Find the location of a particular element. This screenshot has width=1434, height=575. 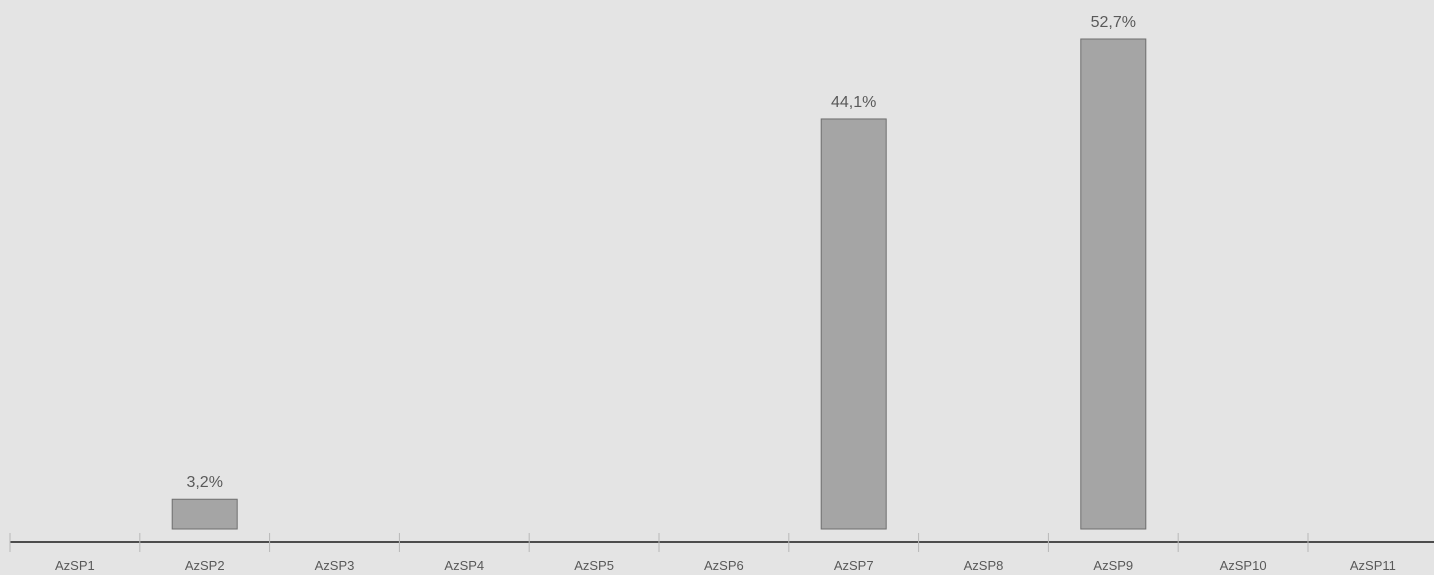

data-label: 44,1% is located at coordinates (853, 102).